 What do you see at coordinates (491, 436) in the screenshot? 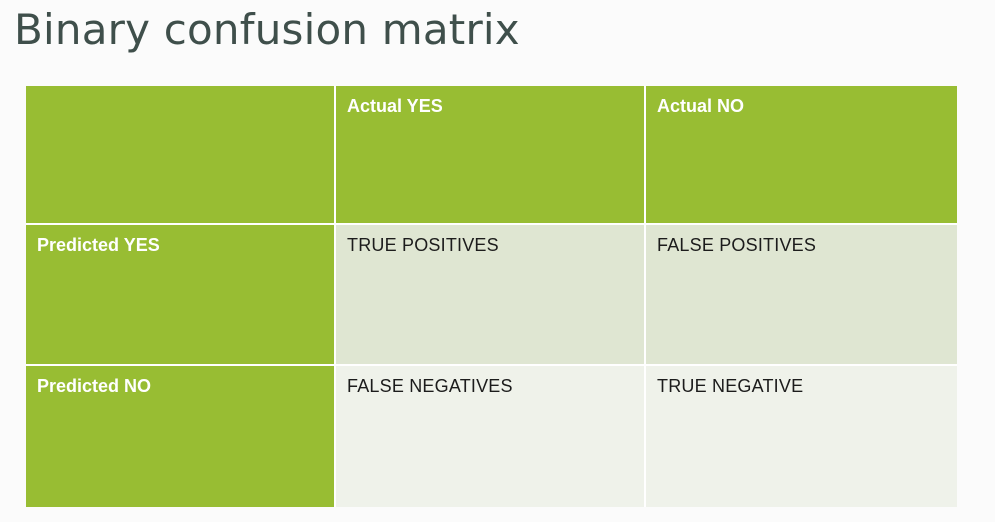
I see `cell-false-negatives: FALSE NEGATIVES` at bounding box center [491, 436].